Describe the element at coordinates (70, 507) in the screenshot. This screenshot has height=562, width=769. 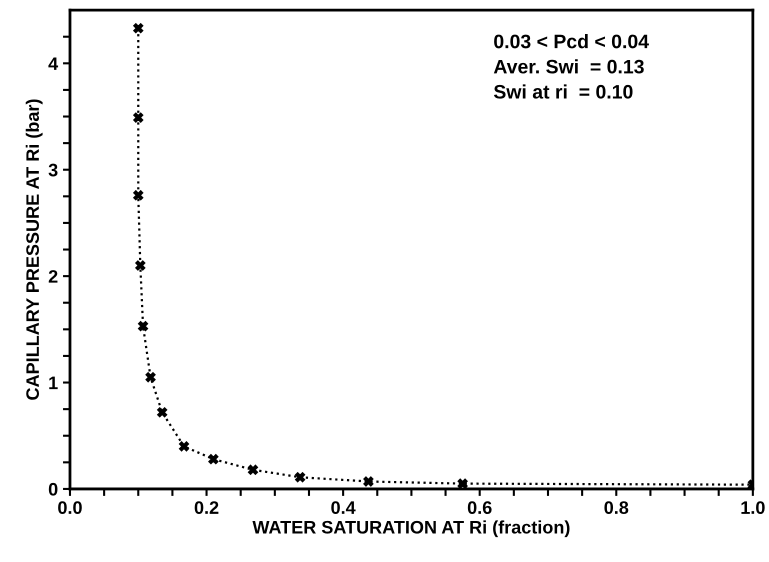
I see `x-tick-label: 0.0` at that location.